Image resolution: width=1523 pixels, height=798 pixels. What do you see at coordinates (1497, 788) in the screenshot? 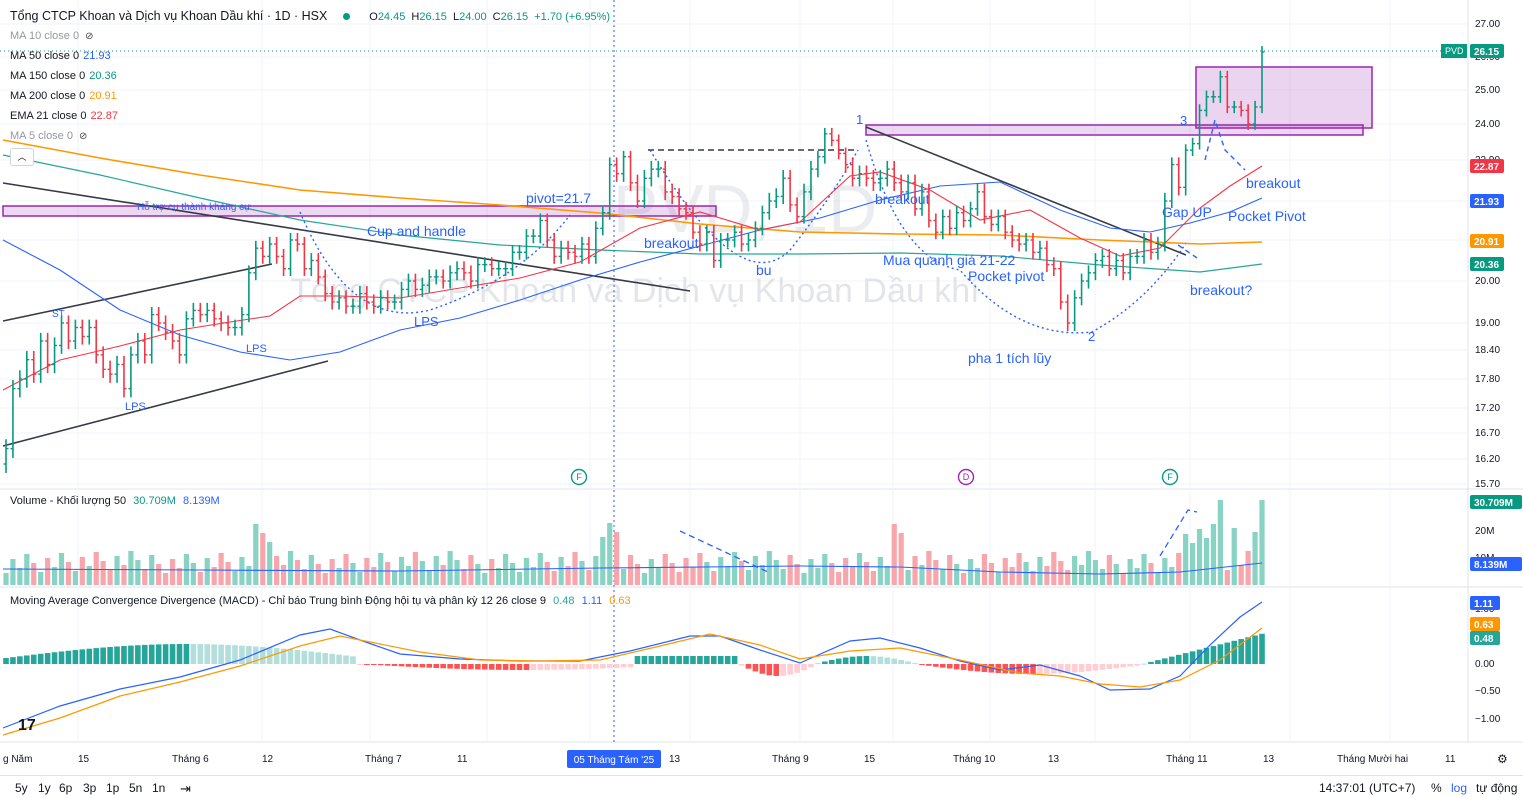
I see `auto-scale-toggle: tự động` at bounding box center [1497, 788].